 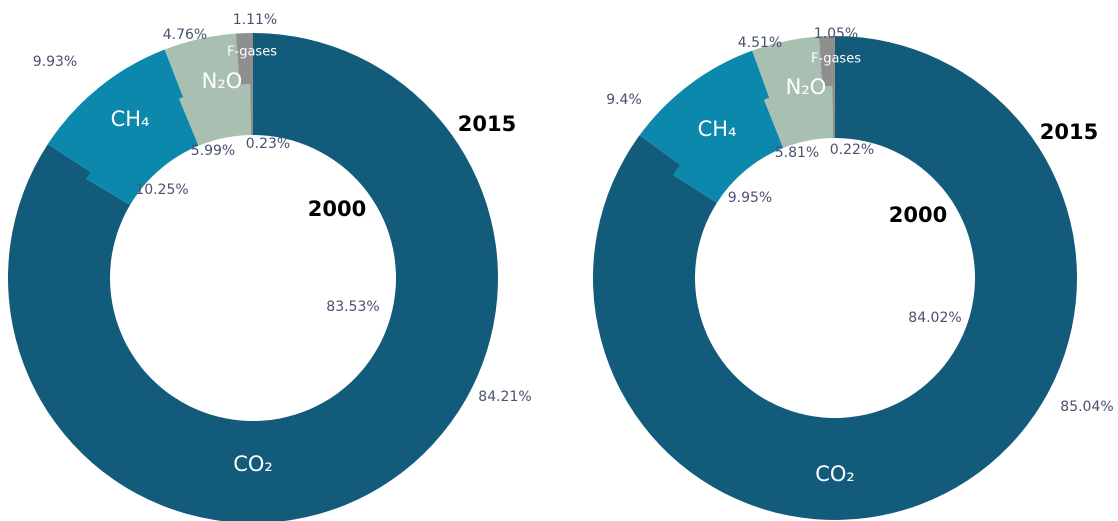 I want to click on value-label: 0.22%, so click(x=852, y=150).